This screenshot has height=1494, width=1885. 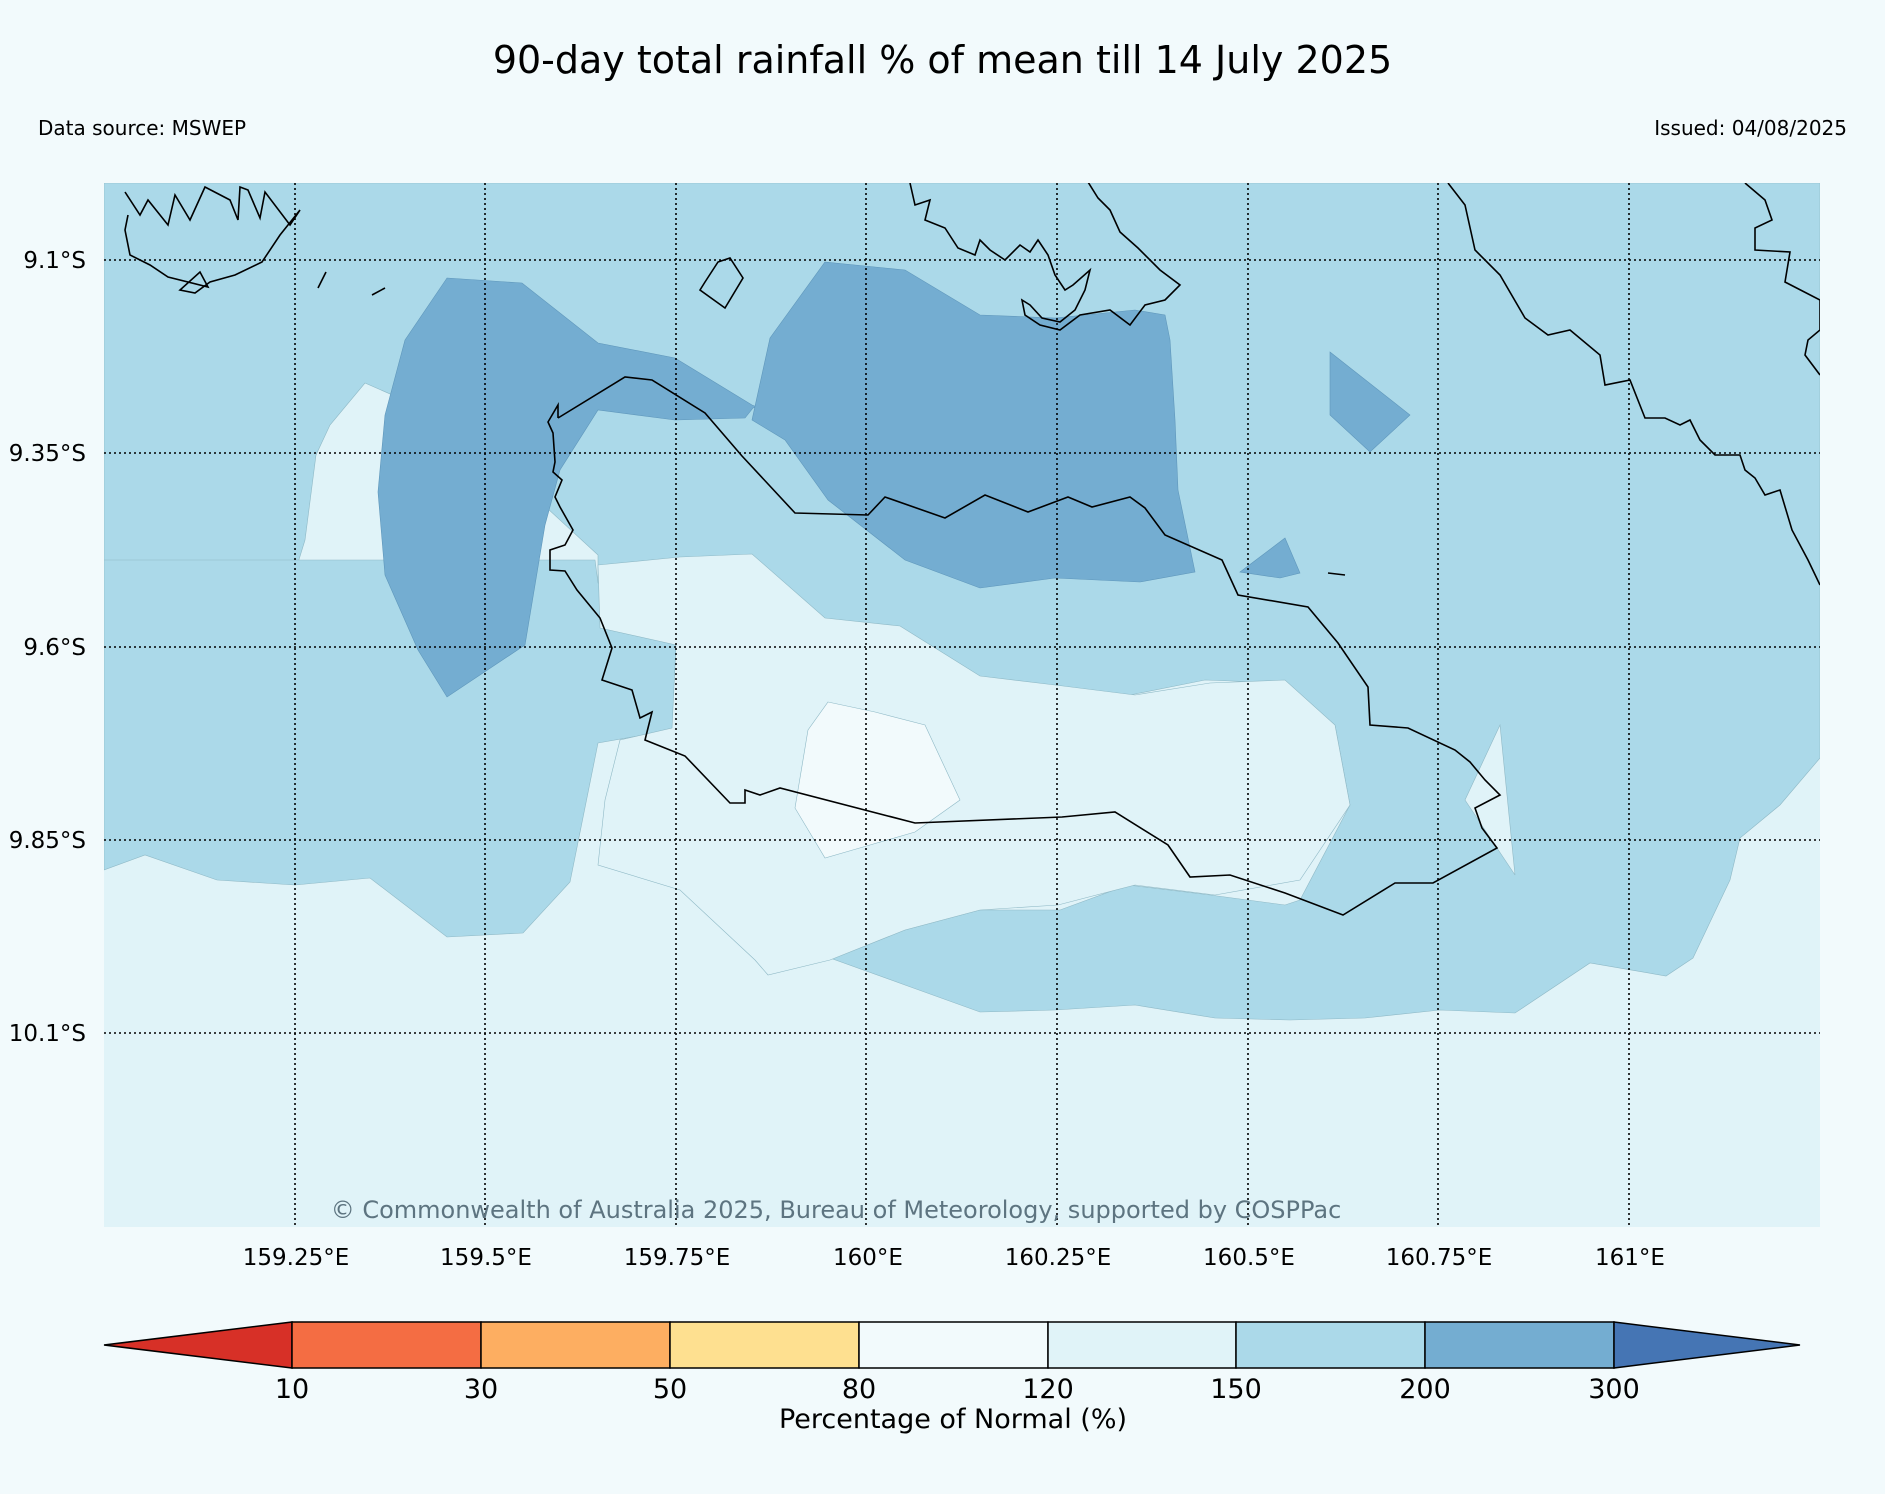 I want to click on zone-200-300-small, so click(x=1270, y=558).